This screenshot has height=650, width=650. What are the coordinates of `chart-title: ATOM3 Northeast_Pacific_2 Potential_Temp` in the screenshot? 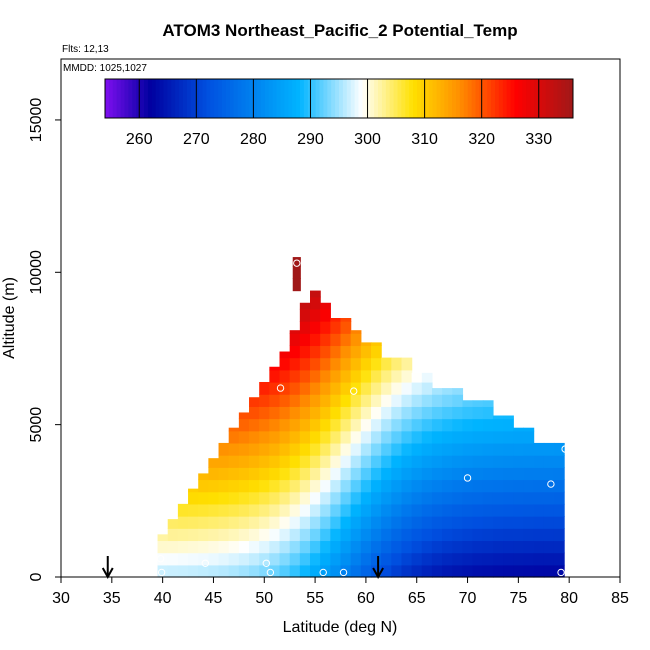 It's located at (339, 30).